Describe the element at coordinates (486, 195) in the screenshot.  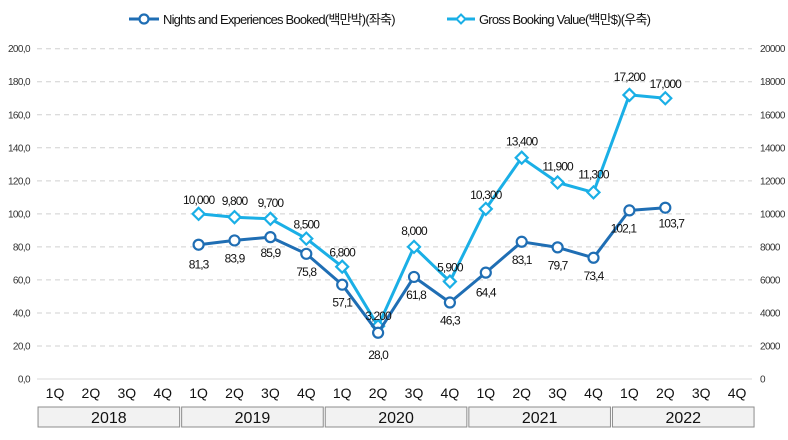
I see `gbv-data-label: 10,300` at that location.